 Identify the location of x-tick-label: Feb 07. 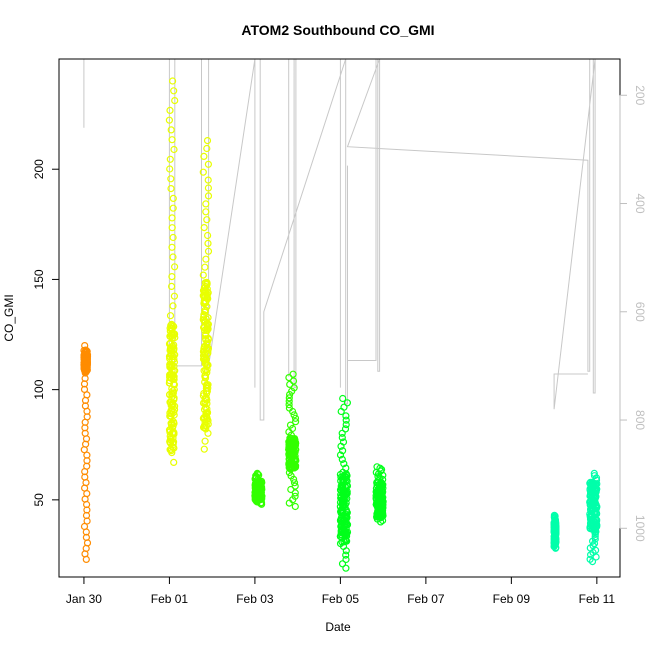
(426, 599).